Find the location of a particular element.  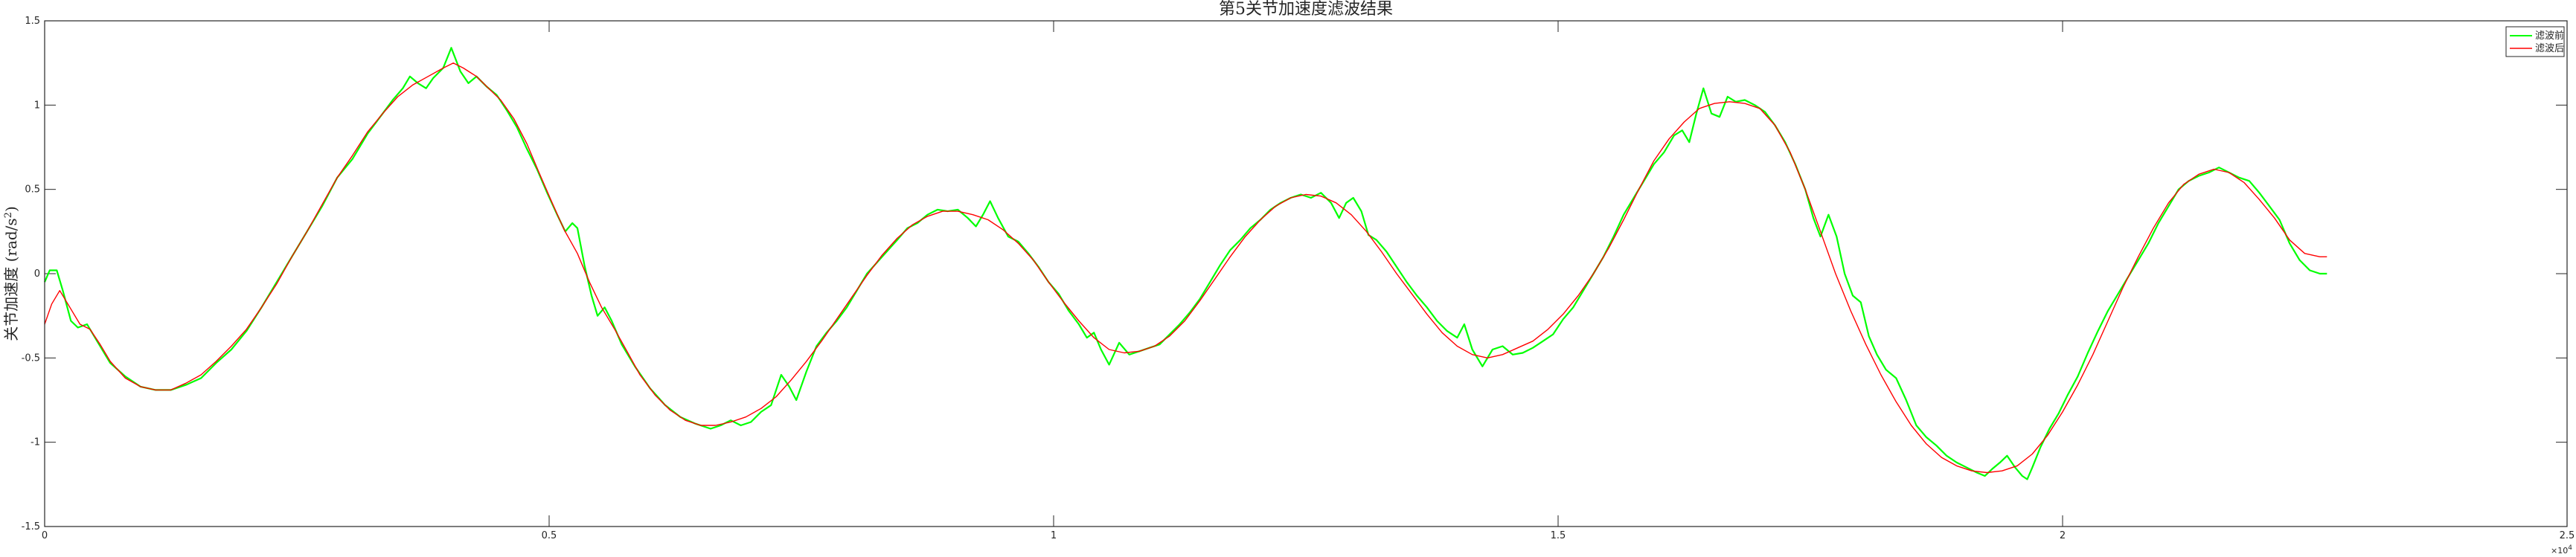

y-axis-label: 关节加速度 (rad/s2) is located at coordinates (11, 273).